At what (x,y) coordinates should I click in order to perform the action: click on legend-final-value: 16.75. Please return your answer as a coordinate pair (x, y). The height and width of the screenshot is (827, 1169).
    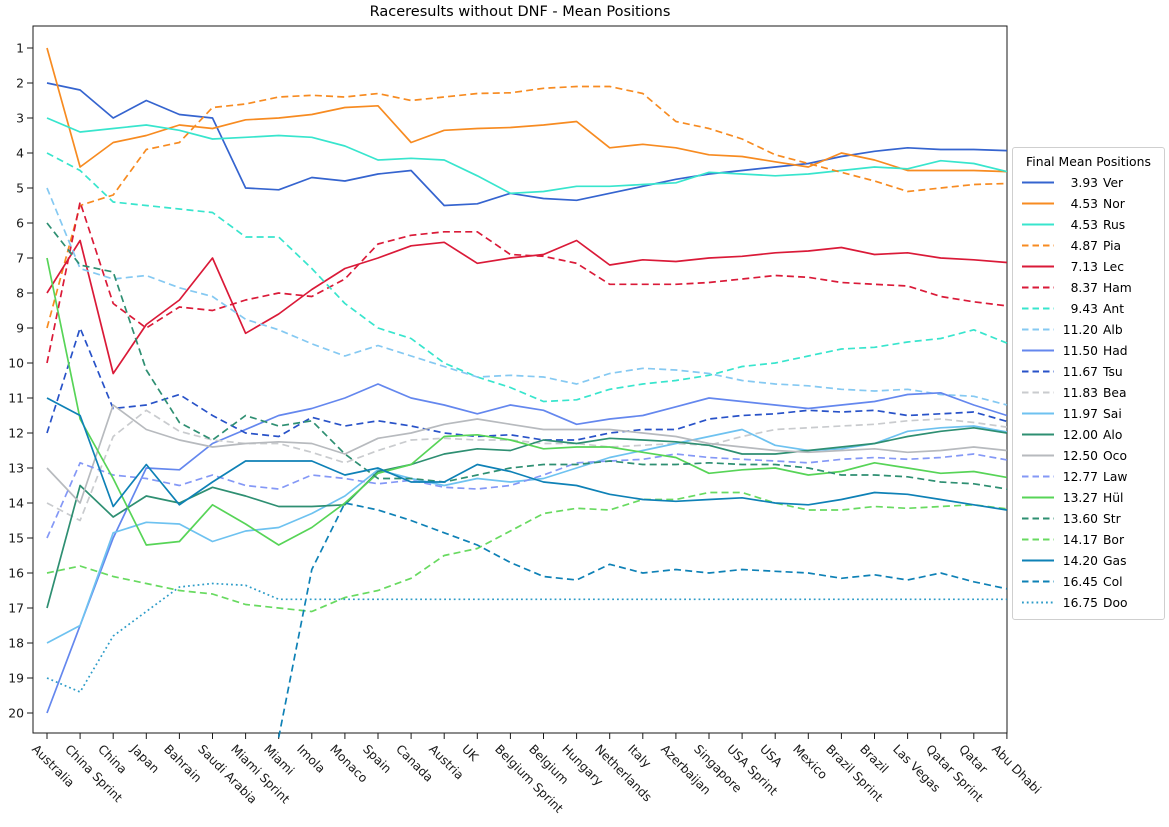
    Looking at the image, I should click on (1080, 602).